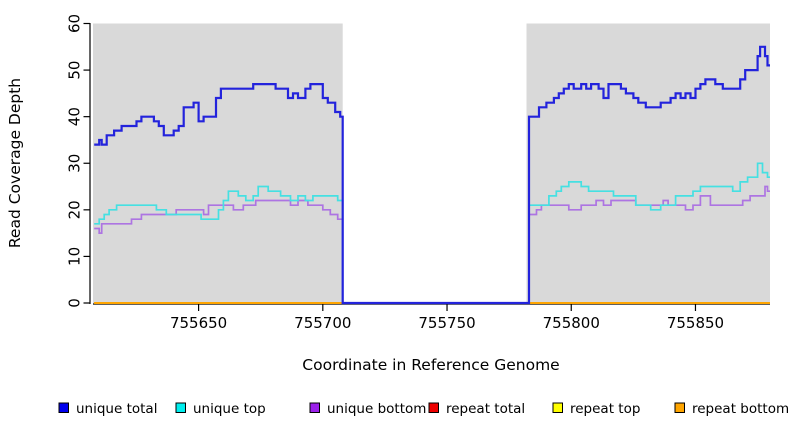 The width and height of the screenshot is (792, 432). Describe the element at coordinates (695, 323) in the screenshot. I see `x-tick-label: 755850` at that location.